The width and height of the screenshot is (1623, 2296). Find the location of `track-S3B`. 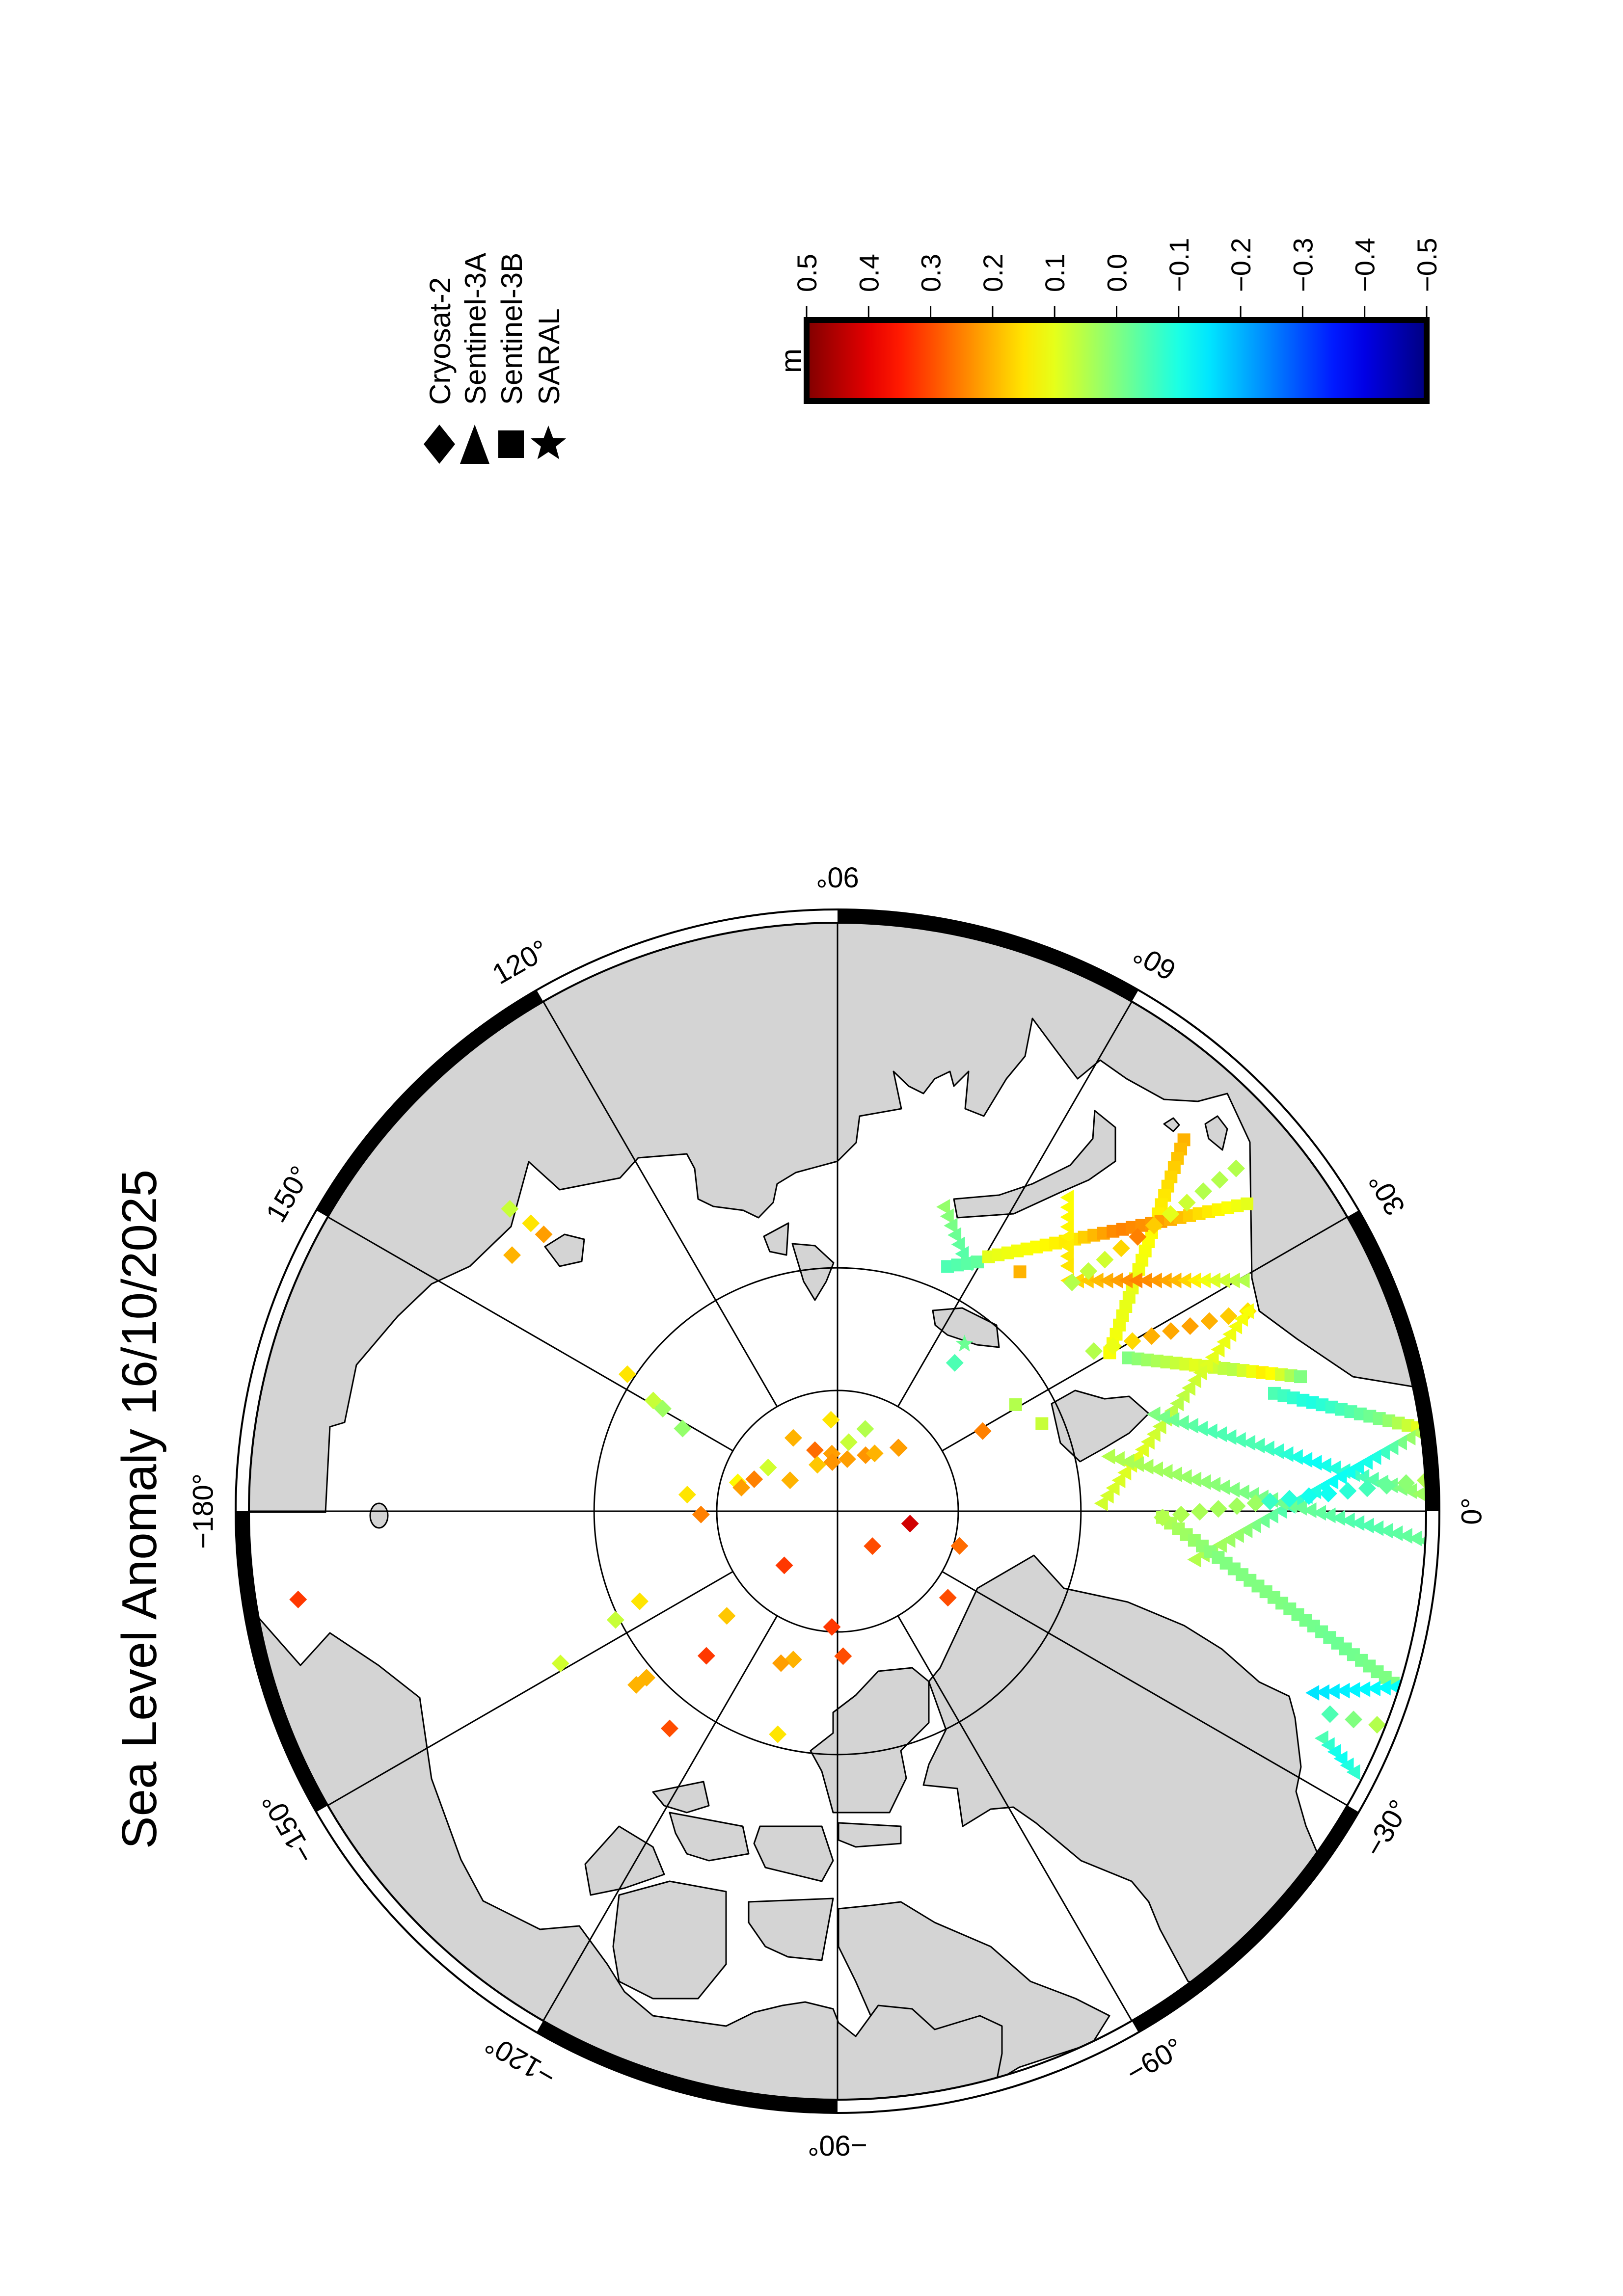

track-S3B is located at coordinates (962, 1264).